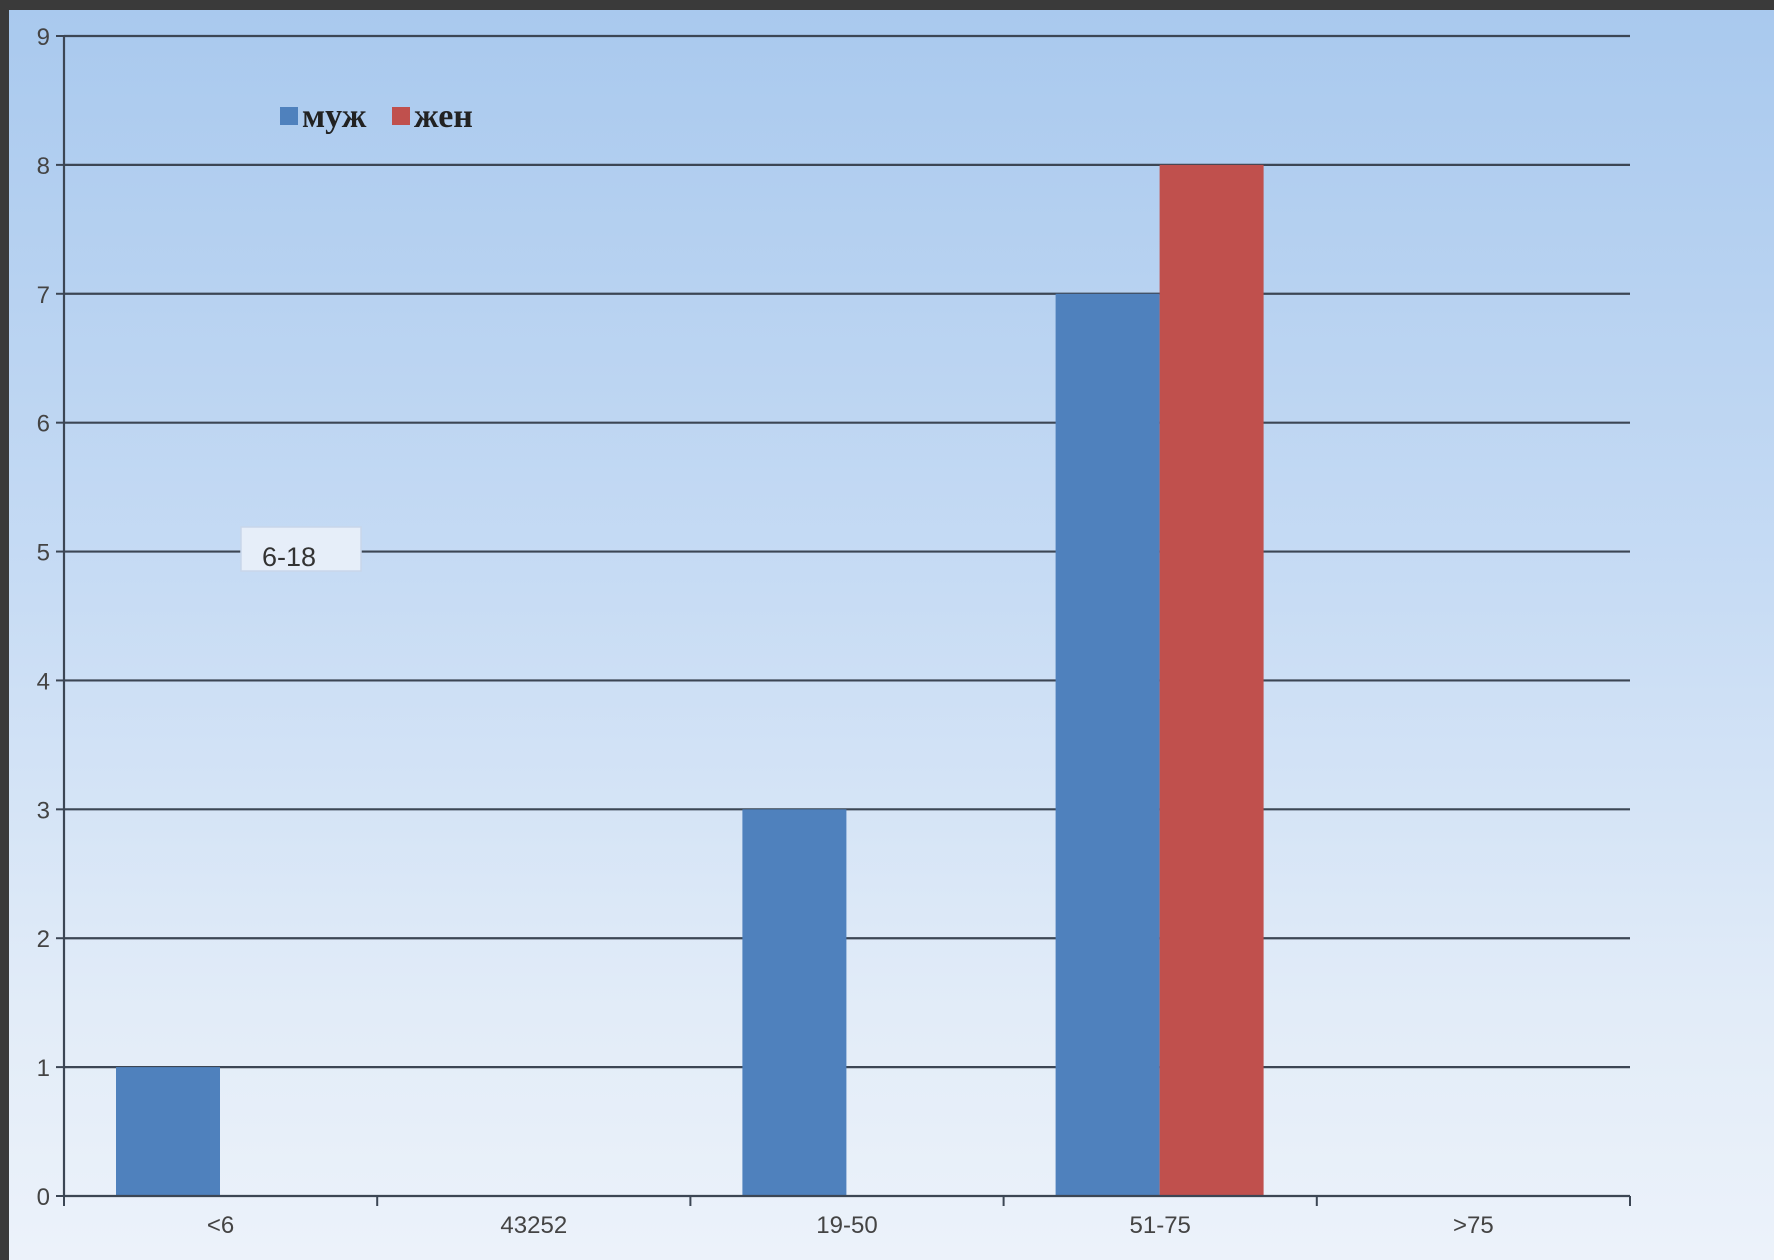 This screenshot has width=1774, height=1260. I want to click on y-tick-label: 6, so click(43, 424).